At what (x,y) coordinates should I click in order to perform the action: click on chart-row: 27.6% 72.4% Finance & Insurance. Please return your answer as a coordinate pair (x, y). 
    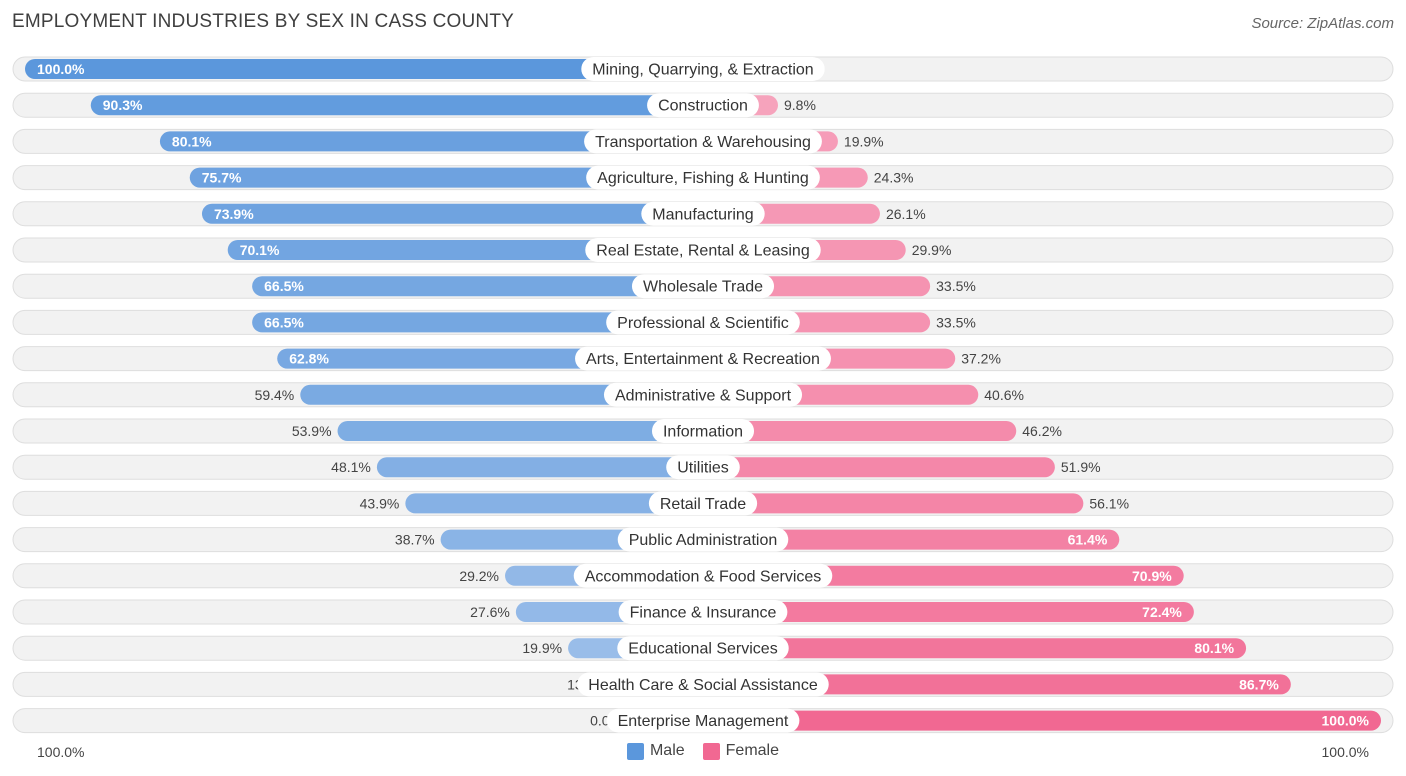
    Looking at the image, I should click on (703, 612).